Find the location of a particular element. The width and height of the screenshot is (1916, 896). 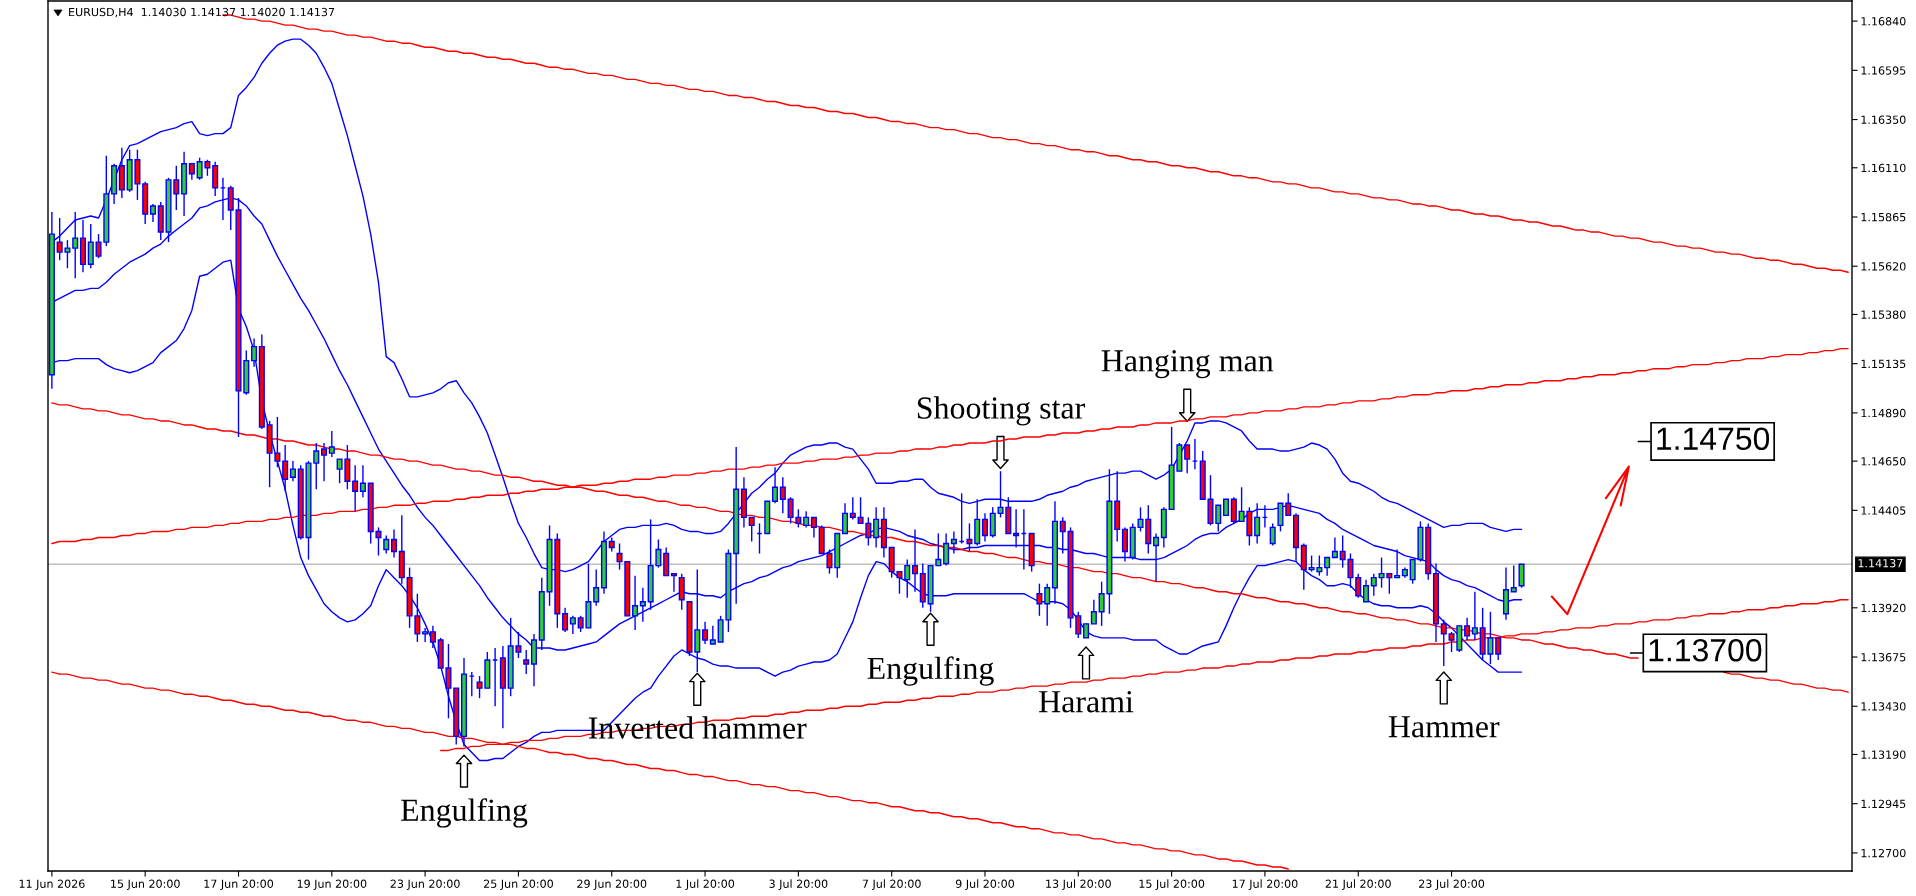

y-tick-label: 1.12700 is located at coordinates (1883, 853).